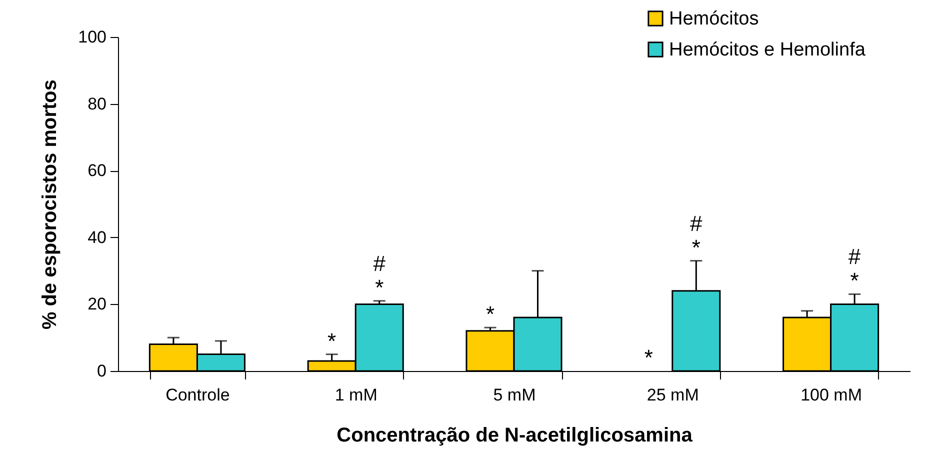 The height and width of the screenshot is (471, 939). I want to click on x-tick-label: 5 mM, so click(514, 395).